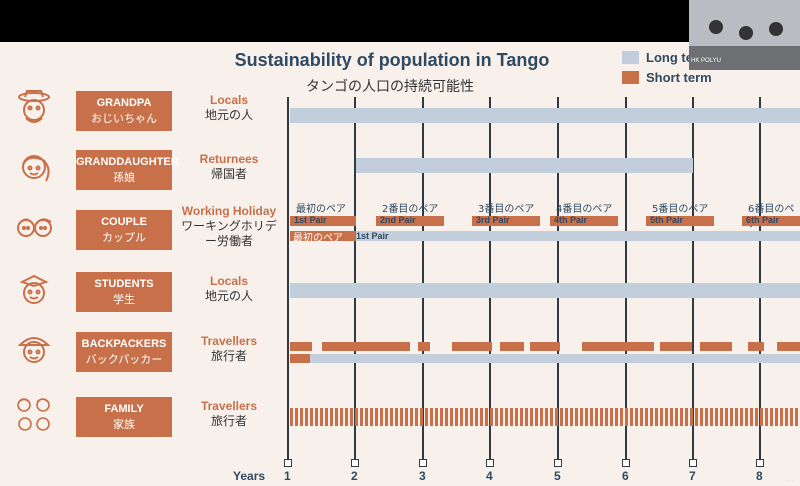  I want to click on year-label: 8, so click(759, 476).